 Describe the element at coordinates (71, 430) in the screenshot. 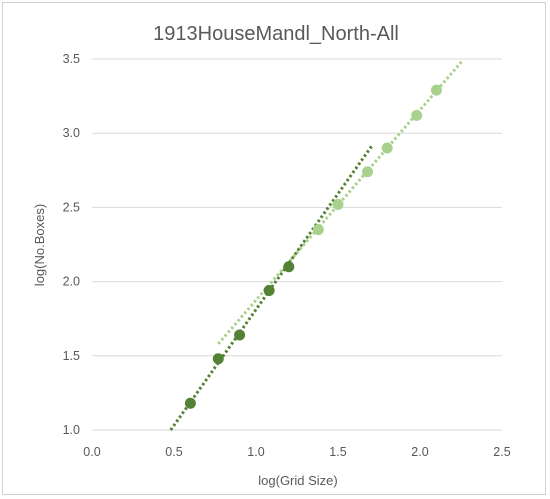

I see `y-tick-label: 1.0` at that location.